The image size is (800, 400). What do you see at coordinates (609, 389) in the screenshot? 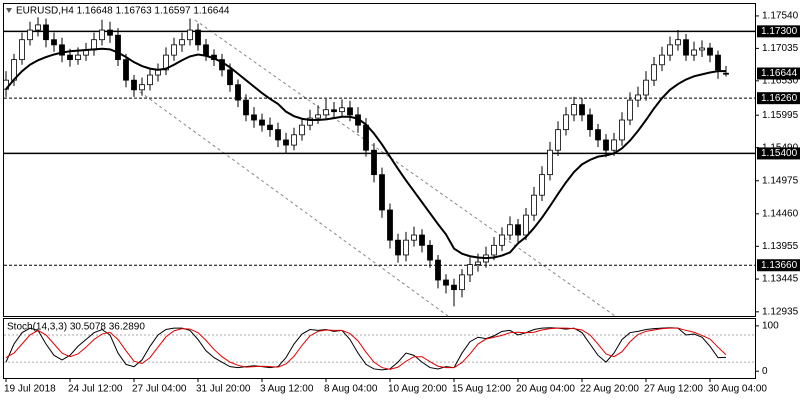
I see `x-tick-label: 22 Aug 20:00` at bounding box center [609, 389].